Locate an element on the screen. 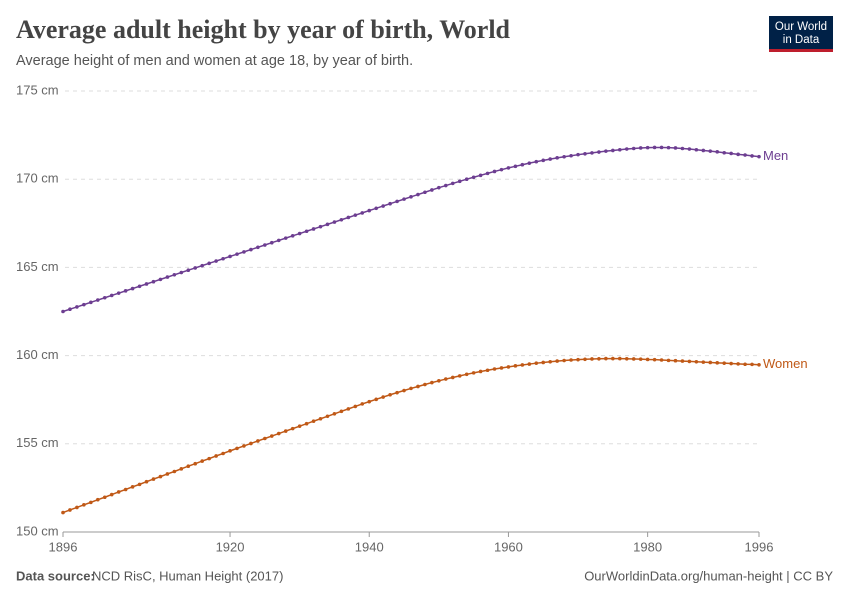 This screenshot has width=850, height=600. source: NCD RisC, Human Height (2017) is located at coordinates (187, 575).